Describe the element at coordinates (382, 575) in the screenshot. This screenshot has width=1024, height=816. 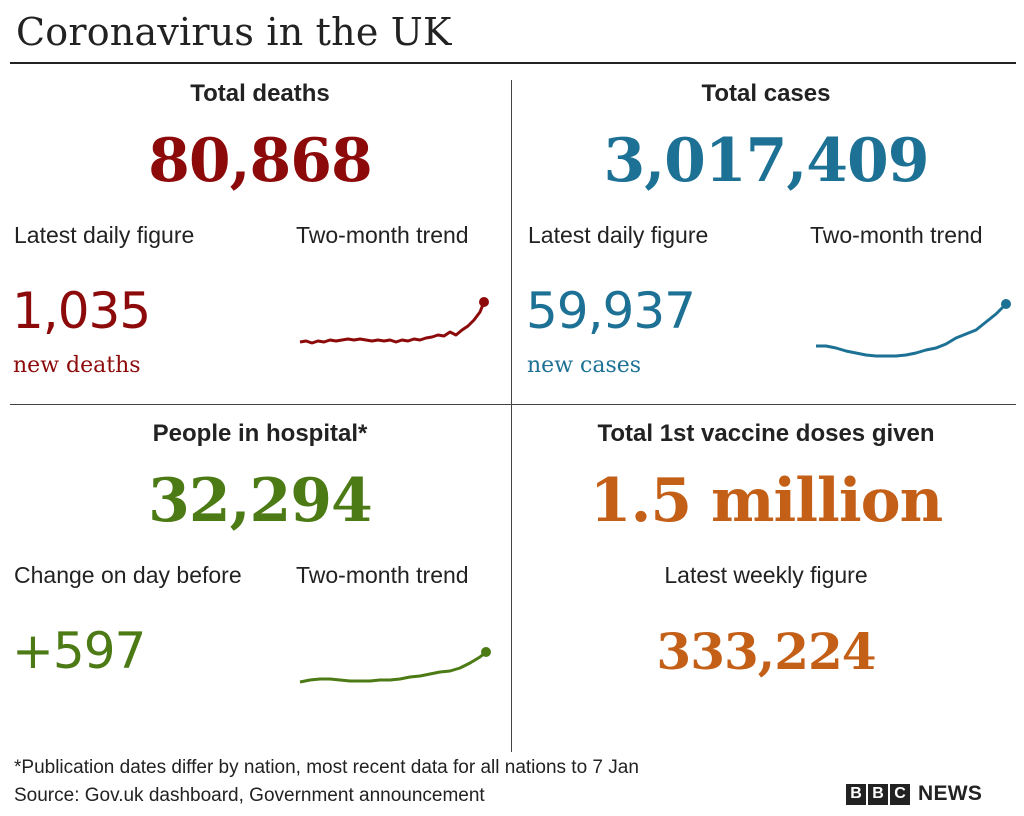
I see `hospital-trend-label: Two-month trend` at that location.